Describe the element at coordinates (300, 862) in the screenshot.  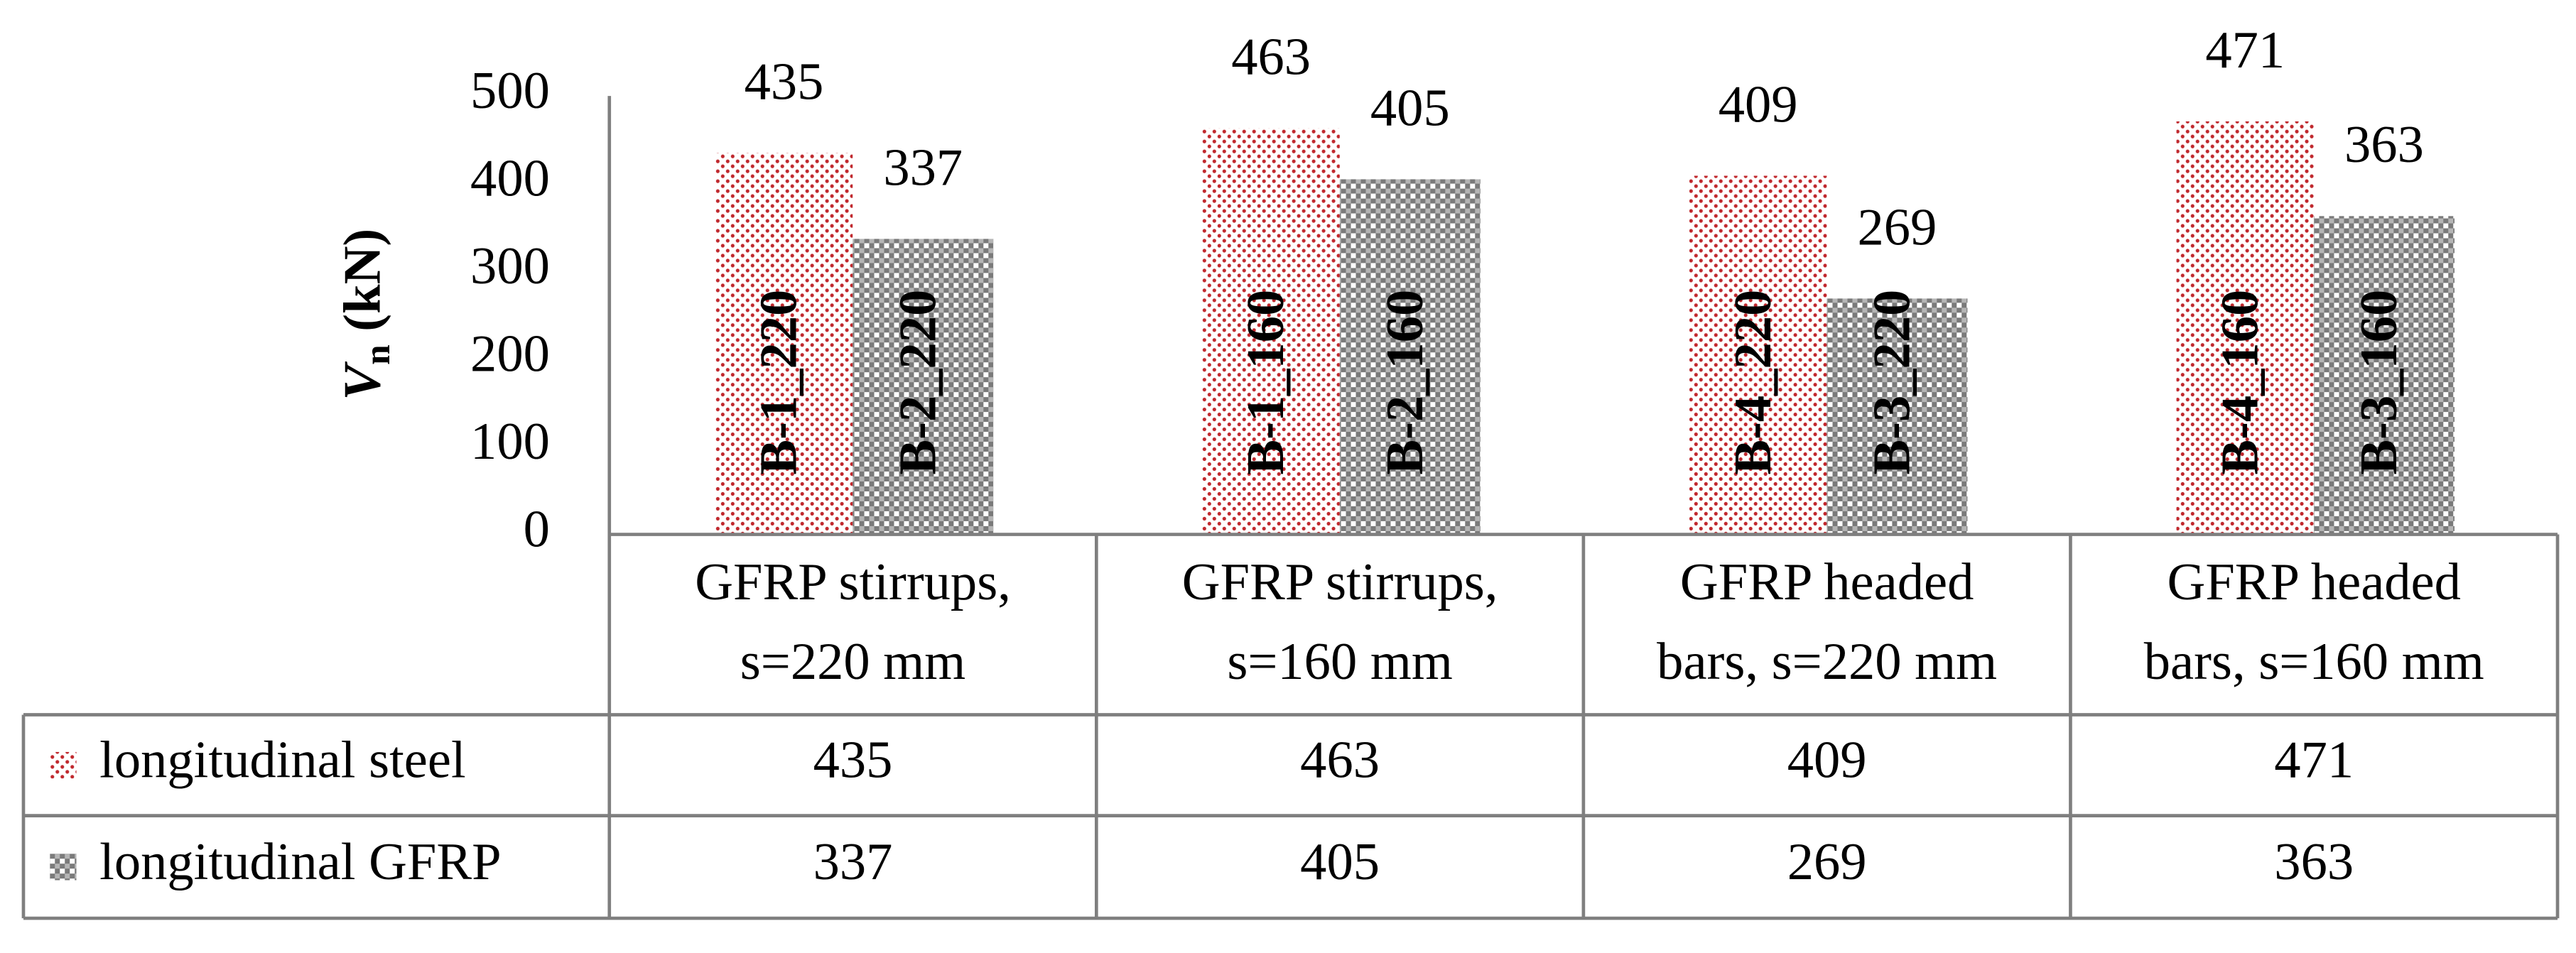
I see `legend-label: longitudinal GFRP` at that location.